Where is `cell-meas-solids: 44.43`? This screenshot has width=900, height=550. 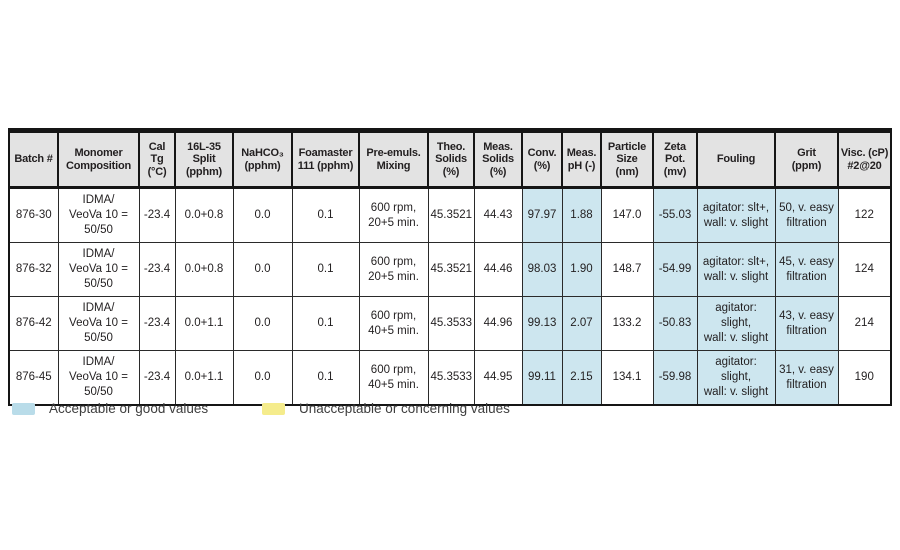
cell-meas-solids: 44.43 is located at coordinates (498, 215).